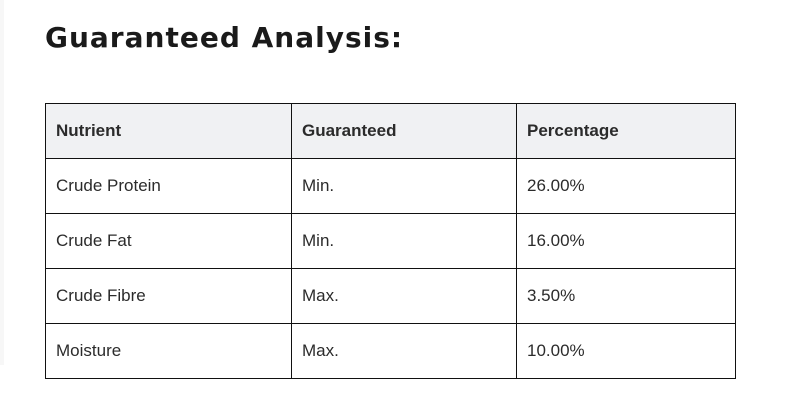 This screenshot has width=793, height=417. I want to click on cell-nutrient: Crude Fibre, so click(168, 296).